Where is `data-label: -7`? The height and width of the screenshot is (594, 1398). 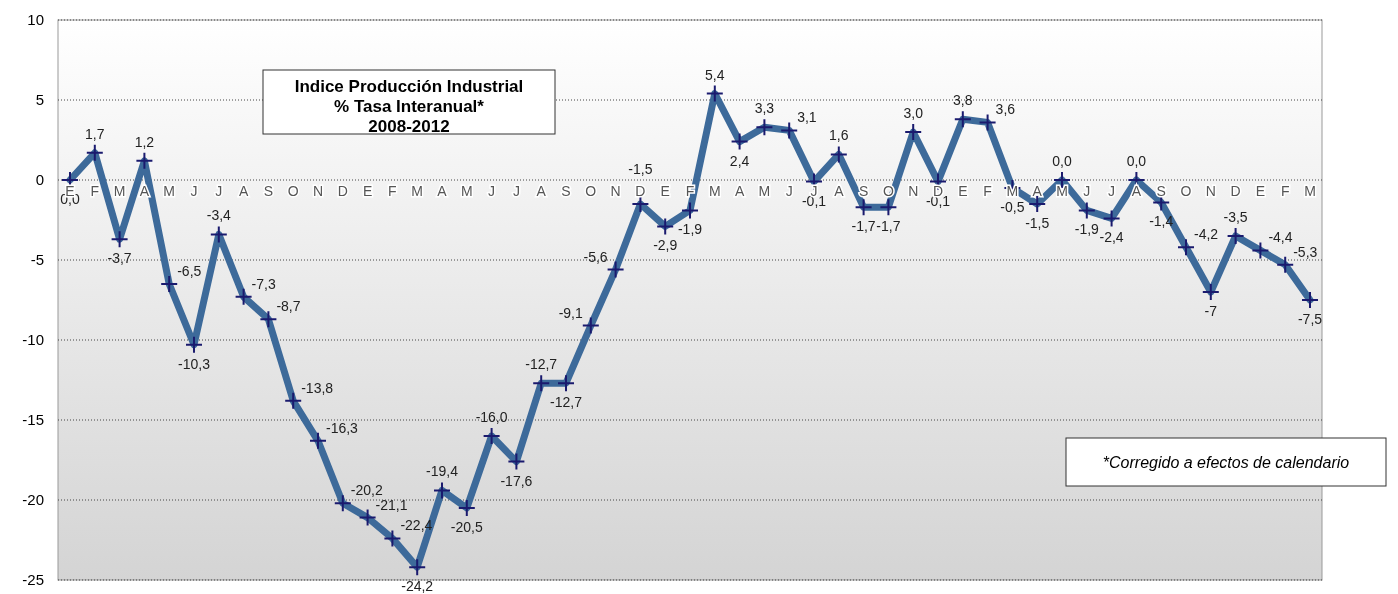 data-label: -7 is located at coordinates (1211, 311).